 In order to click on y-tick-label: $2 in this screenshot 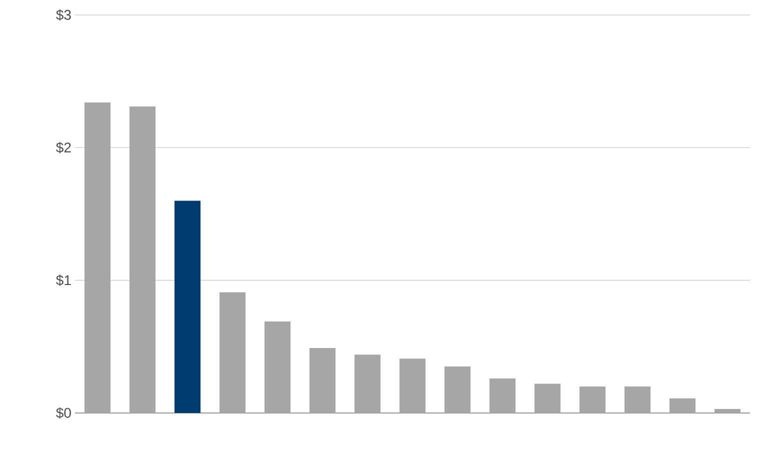, I will do `click(63, 148)`.